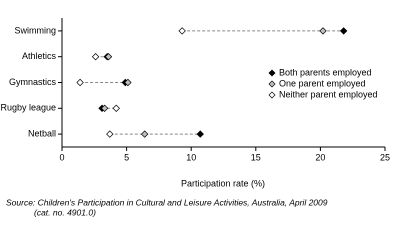 The image size is (397, 240). What do you see at coordinates (328, 94) in the screenshot?
I see `legend-label: Neither parent employed` at bounding box center [328, 94].